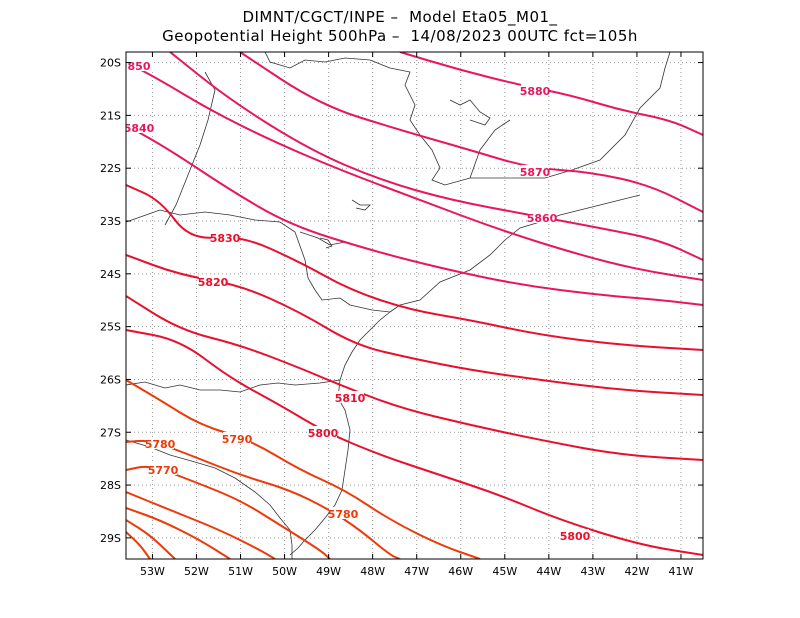  Describe the element at coordinates (152, 571) in the screenshot. I see `lon-tick-label: 53W` at that location.